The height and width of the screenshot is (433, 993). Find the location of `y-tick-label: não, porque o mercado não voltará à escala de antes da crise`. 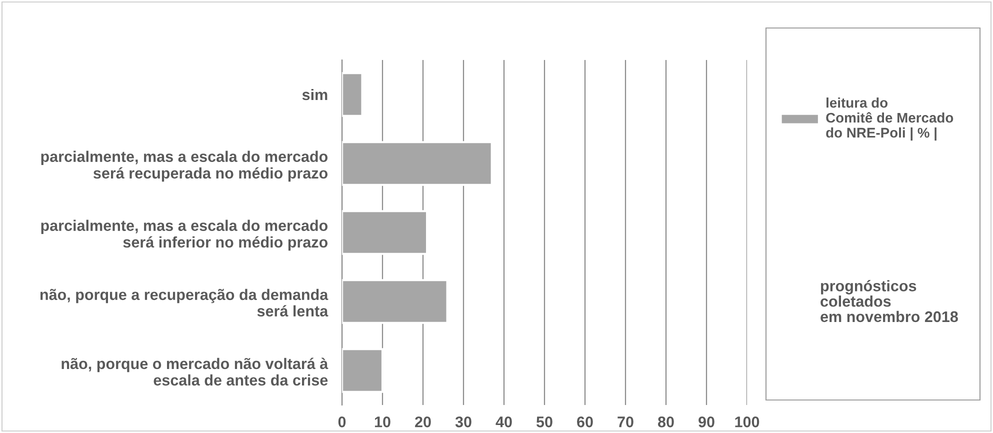

y-tick-label: não, porque o mercado não voltará à escala de antes da crise is located at coordinates (195, 372).